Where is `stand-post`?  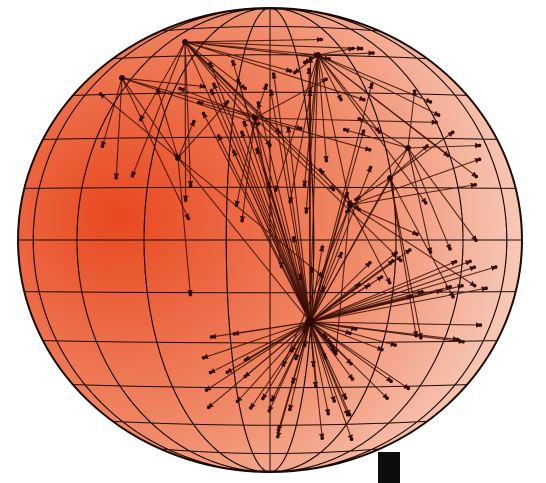 stand-post is located at coordinates (389, 467).